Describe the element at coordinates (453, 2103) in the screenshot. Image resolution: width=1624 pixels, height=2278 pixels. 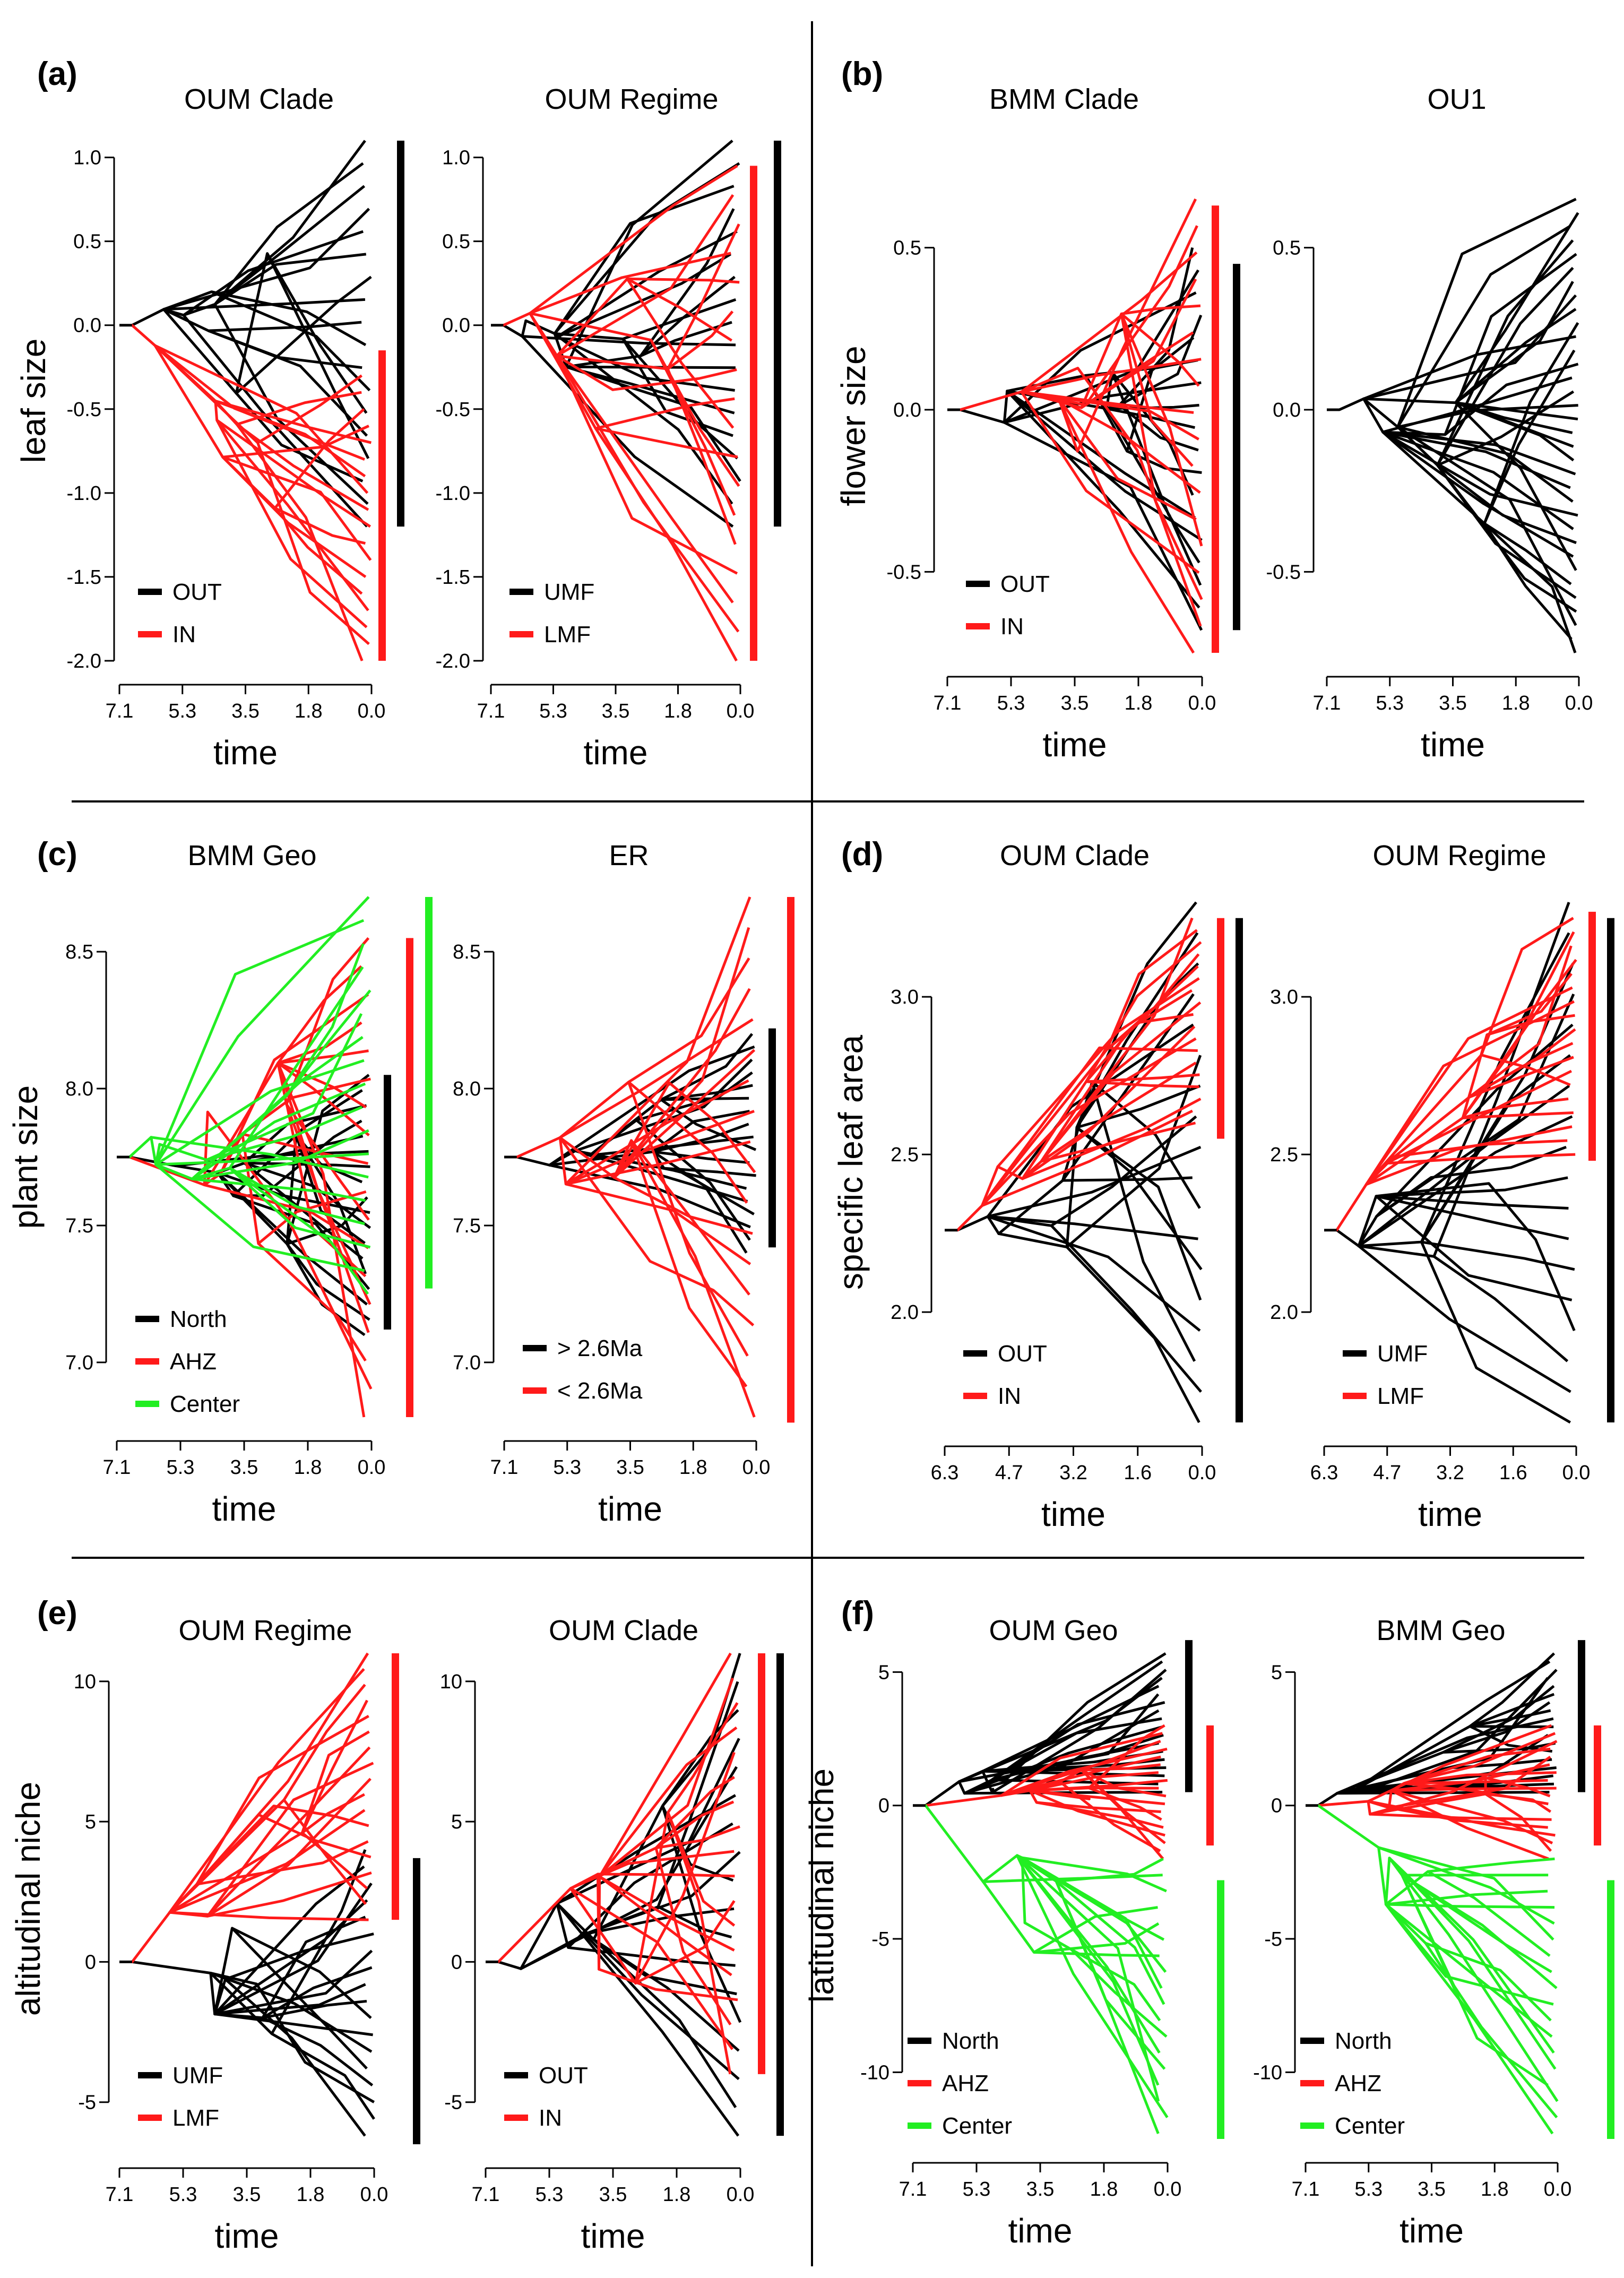
I see `y-tick-label: -5` at that location.